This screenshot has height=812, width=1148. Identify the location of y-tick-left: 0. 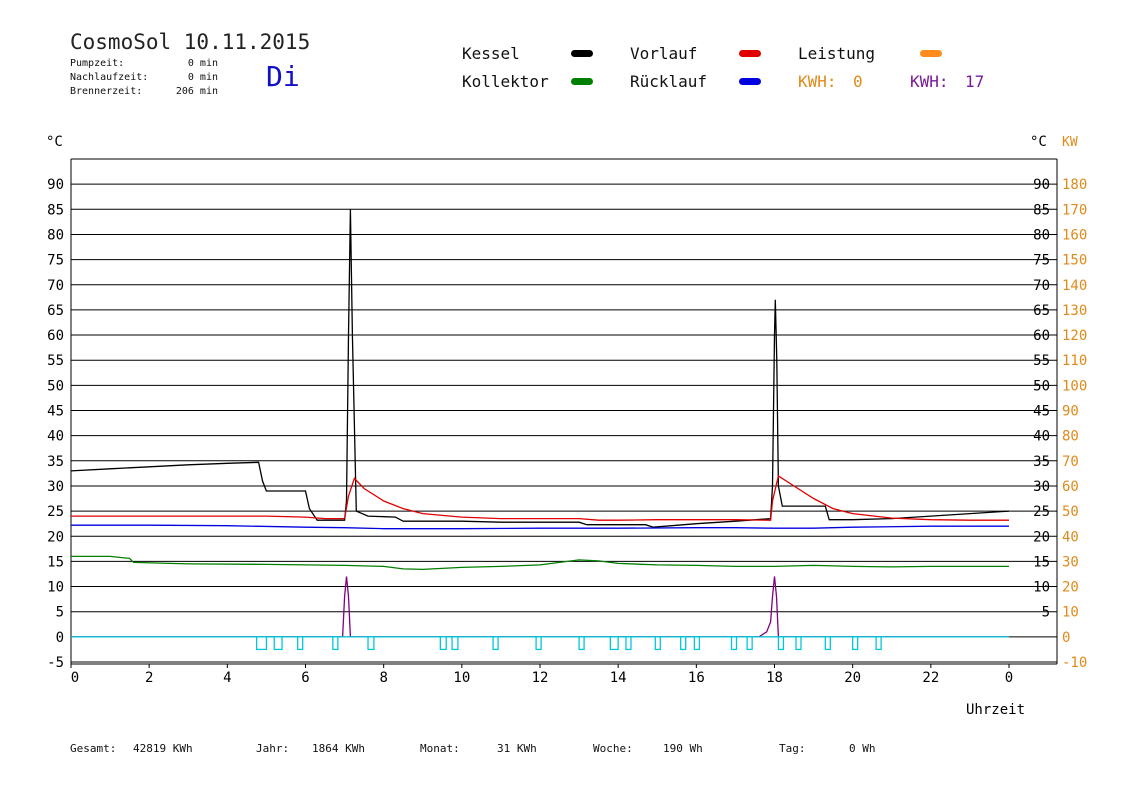
(60, 638).